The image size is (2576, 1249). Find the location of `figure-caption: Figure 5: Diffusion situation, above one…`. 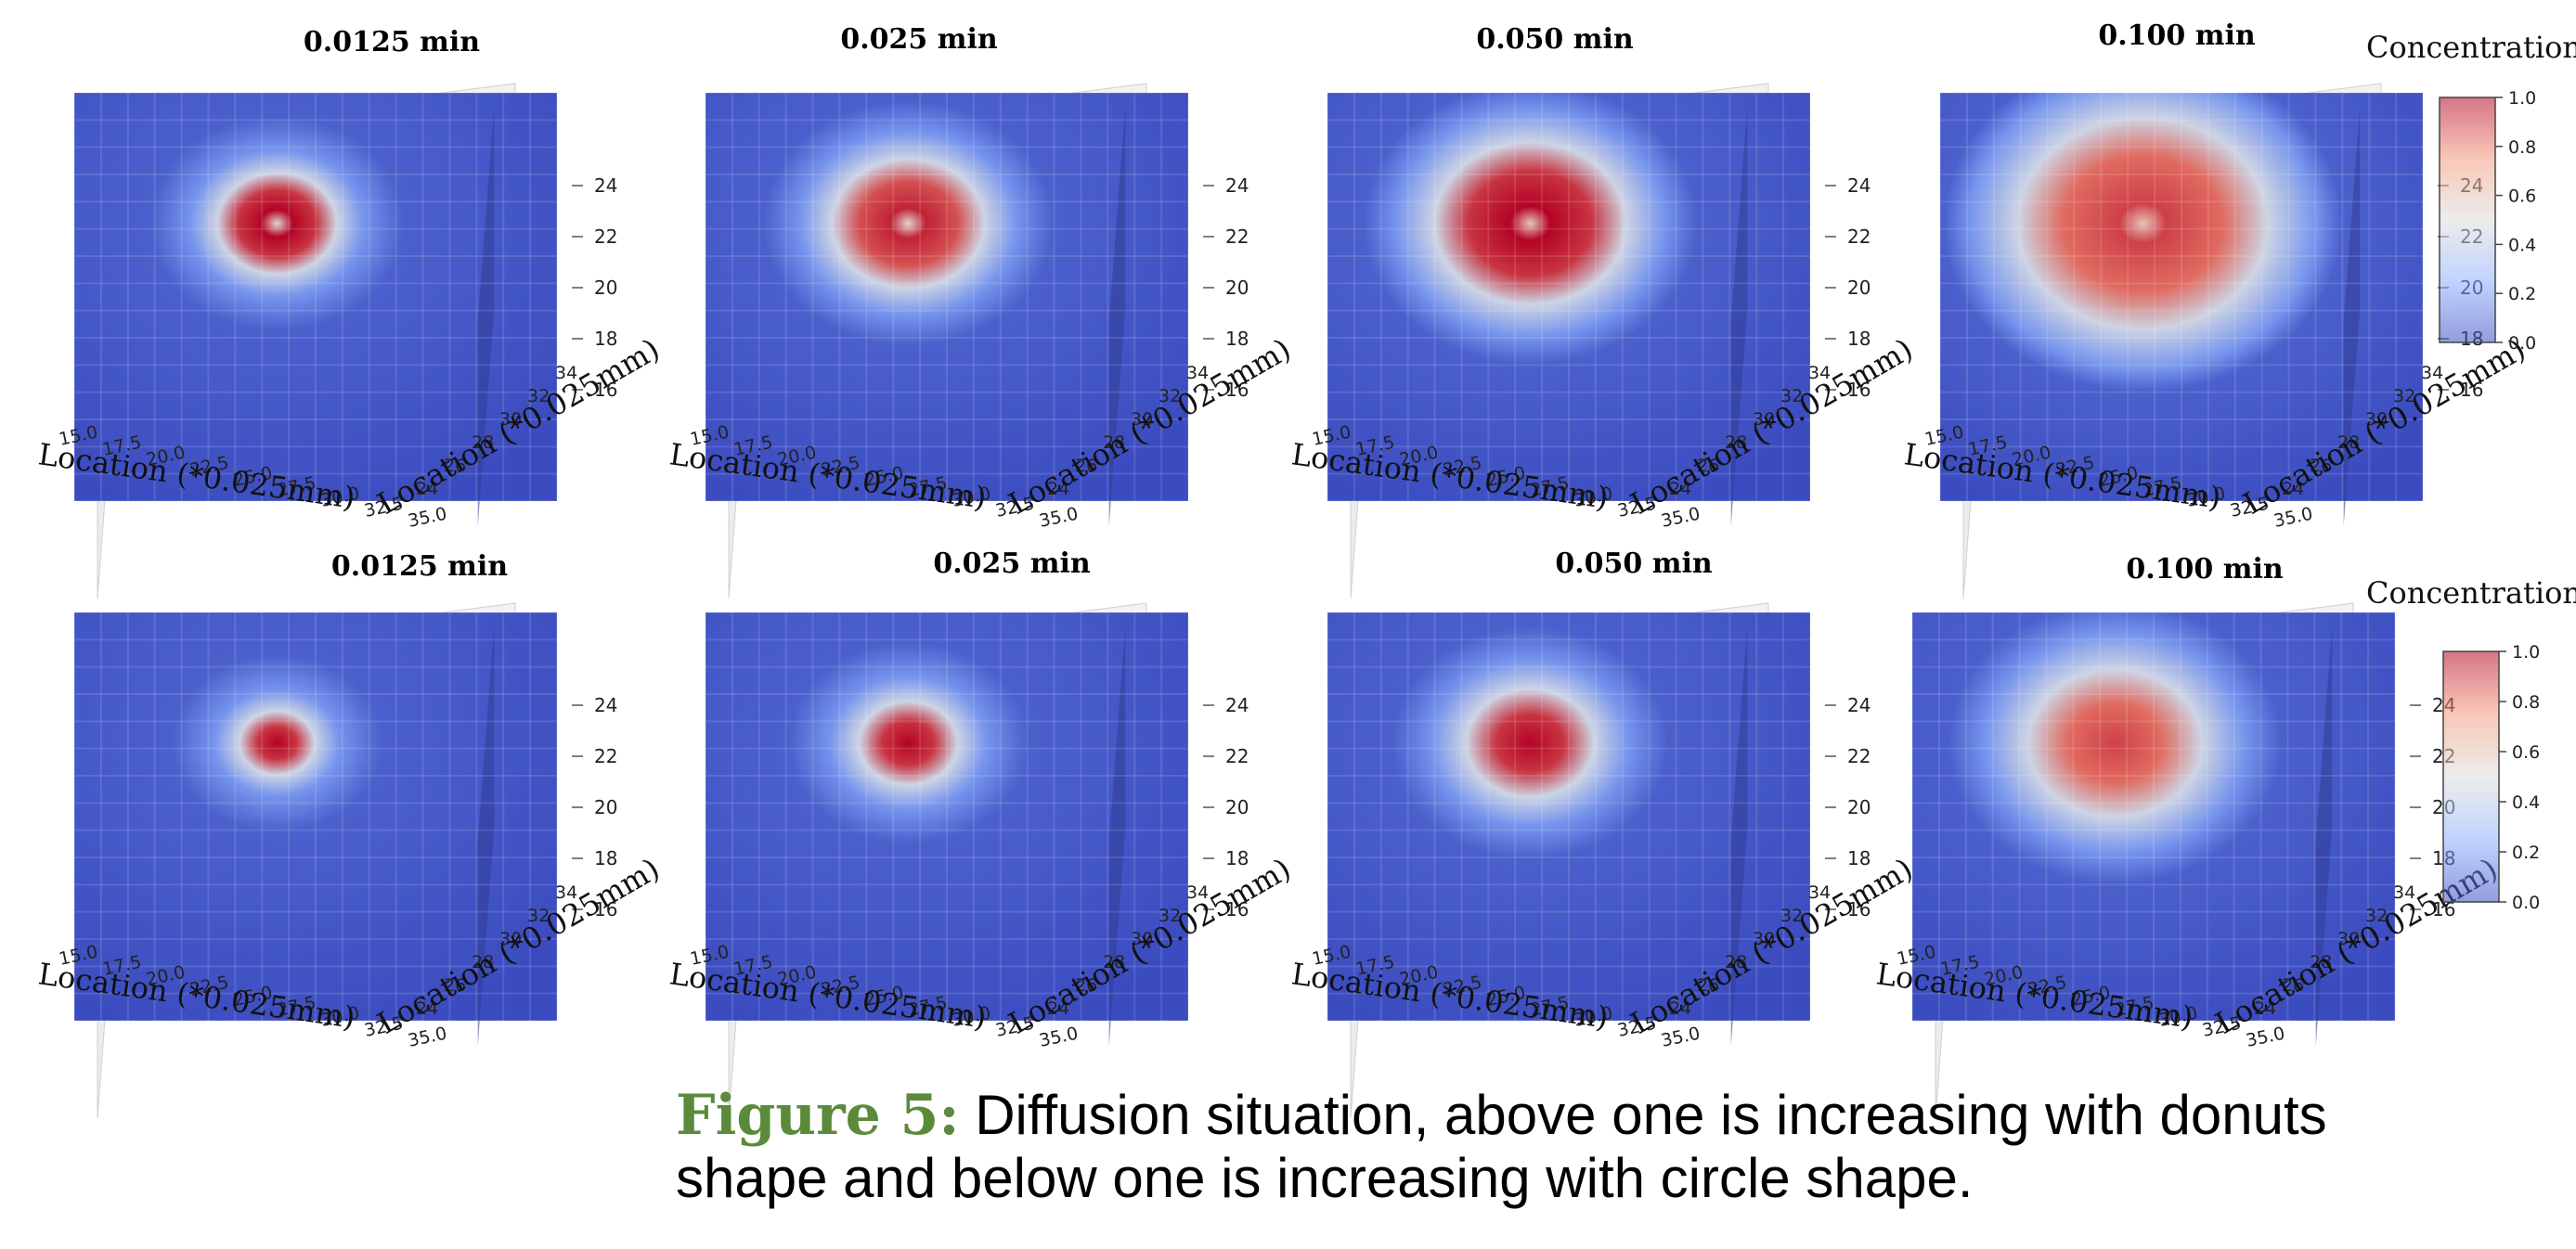

figure-caption: Figure 5: Diffusion situation, above one… is located at coordinates (1511, 1147).